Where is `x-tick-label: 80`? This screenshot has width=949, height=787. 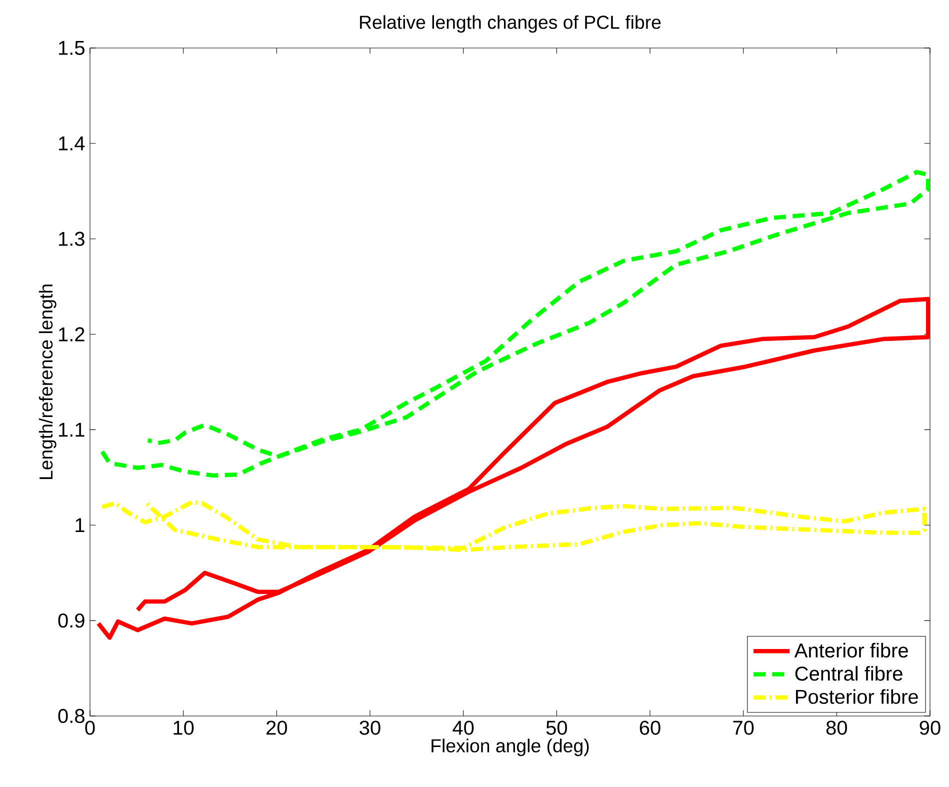
x-tick-label: 80 is located at coordinates (836, 727).